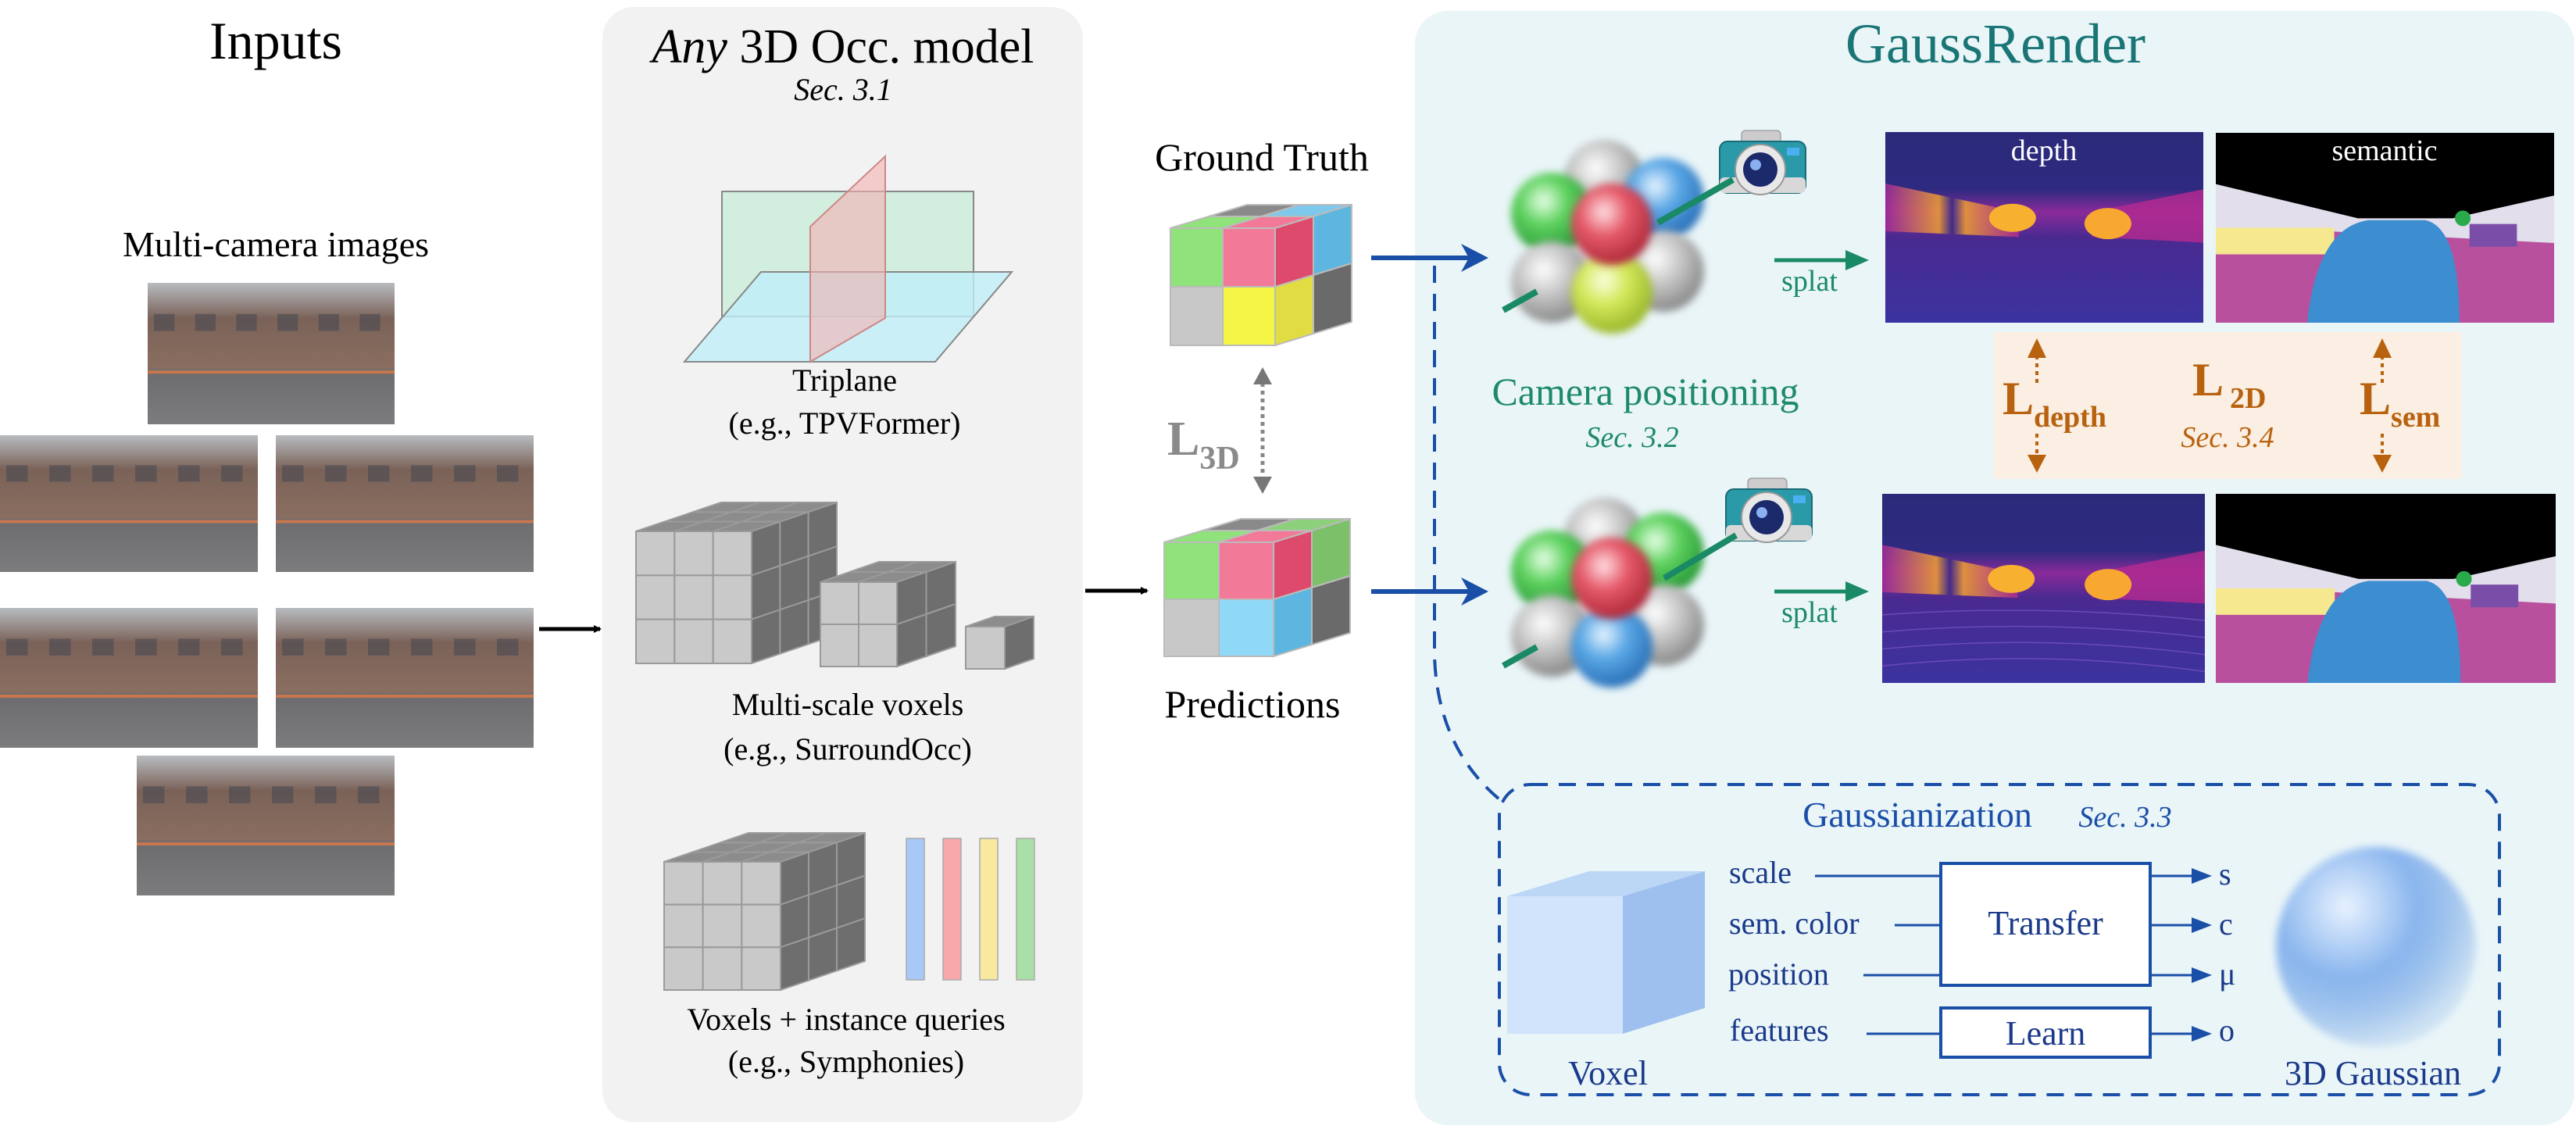 This screenshot has width=2576, height=1133. I want to click on occ-model-section: Sec. 3.1, so click(843, 89).